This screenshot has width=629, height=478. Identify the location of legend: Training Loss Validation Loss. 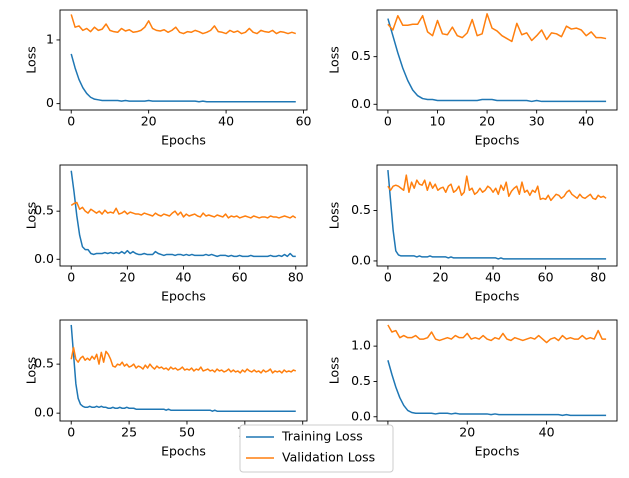
(316, 448).